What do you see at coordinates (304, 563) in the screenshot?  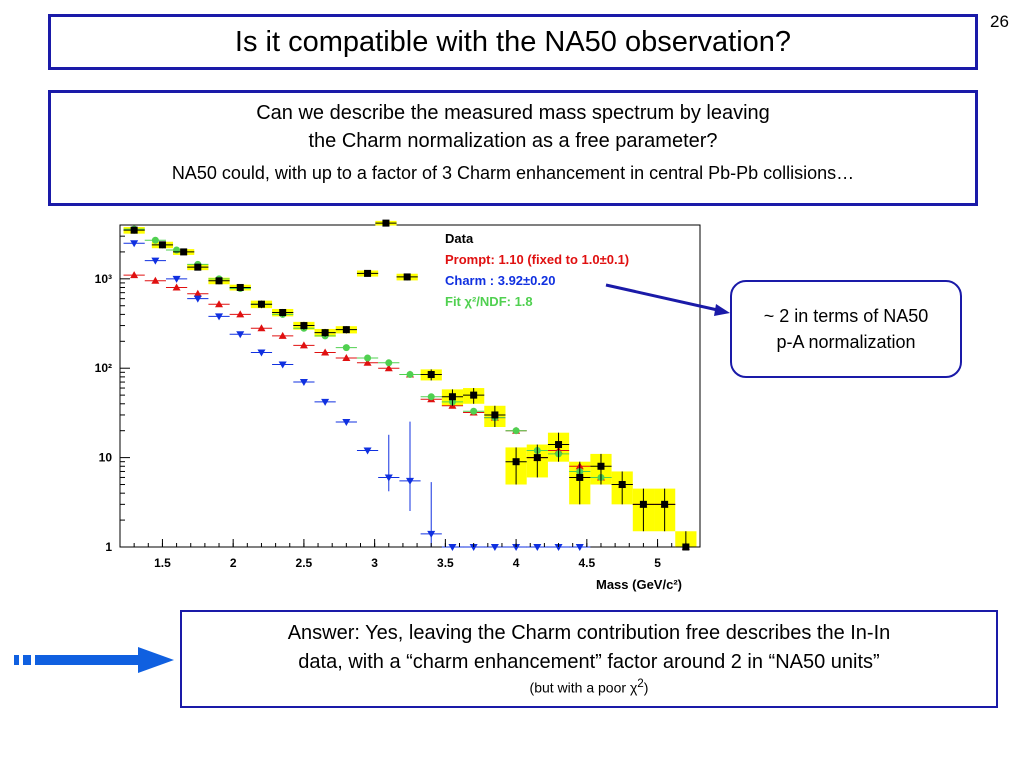 I see `x-tick-label: 2.5` at bounding box center [304, 563].